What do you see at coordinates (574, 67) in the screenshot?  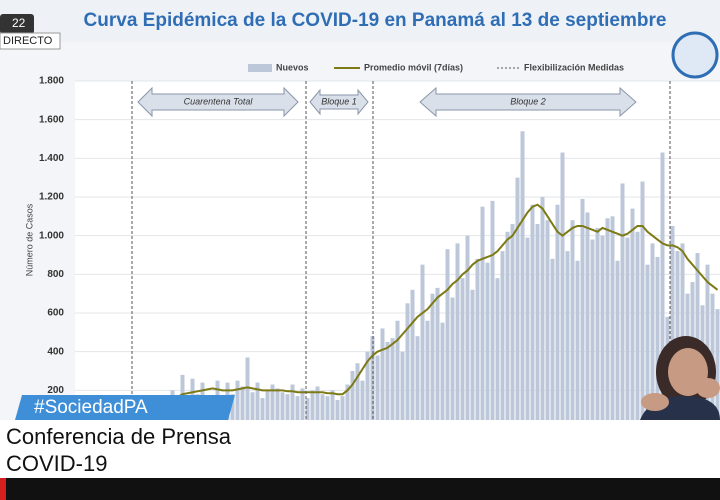 I see `legend-label: Flexibilización Medidas` at bounding box center [574, 67].